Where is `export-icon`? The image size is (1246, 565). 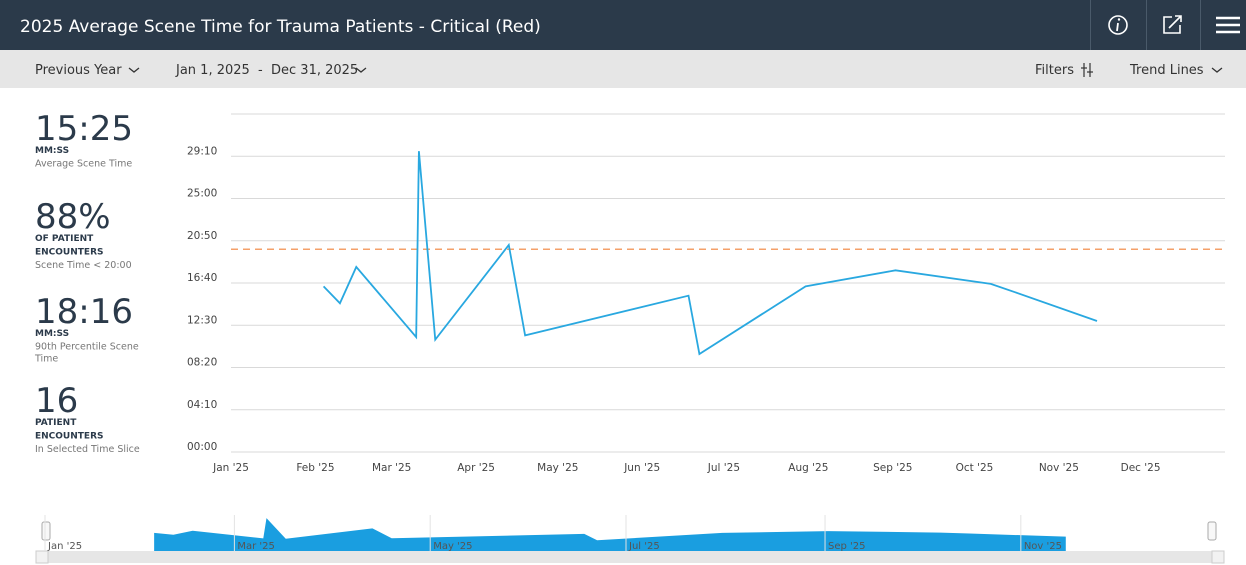 export-icon is located at coordinates (1172, 24).